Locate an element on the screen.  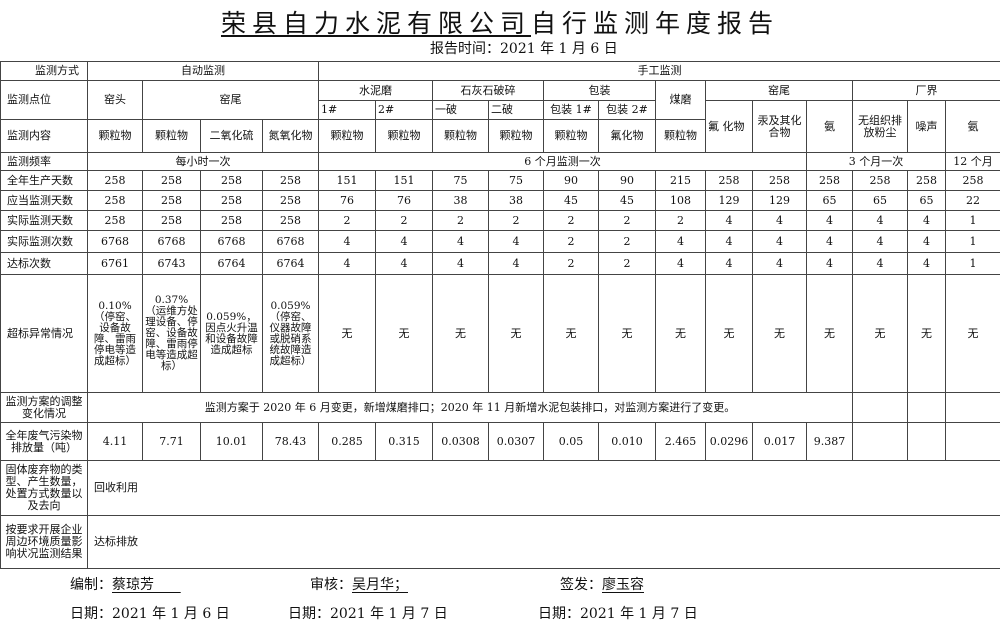
packing-2: 包装 2# is located at coordinates (627, 110).